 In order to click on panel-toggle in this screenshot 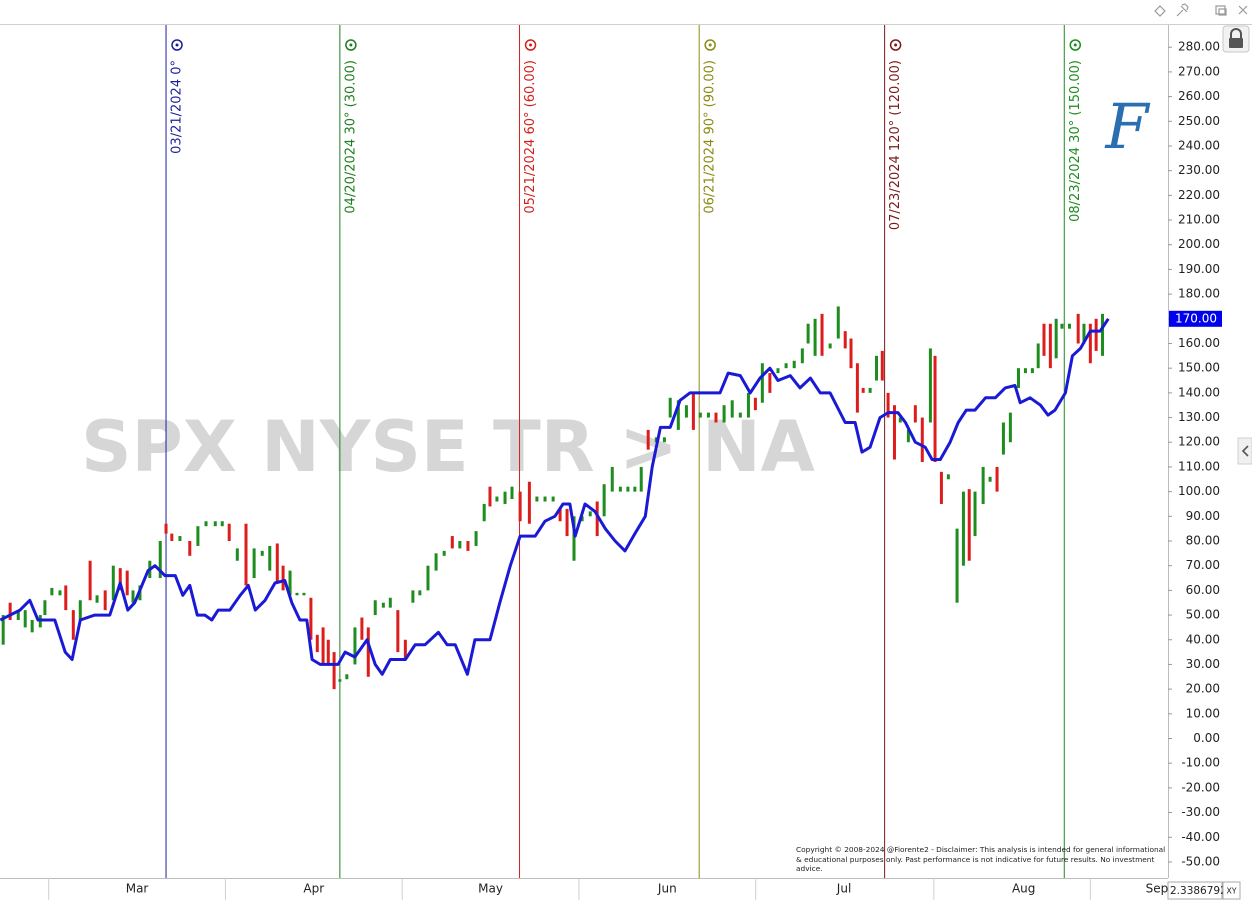, I will do `click(1244, 451)`.